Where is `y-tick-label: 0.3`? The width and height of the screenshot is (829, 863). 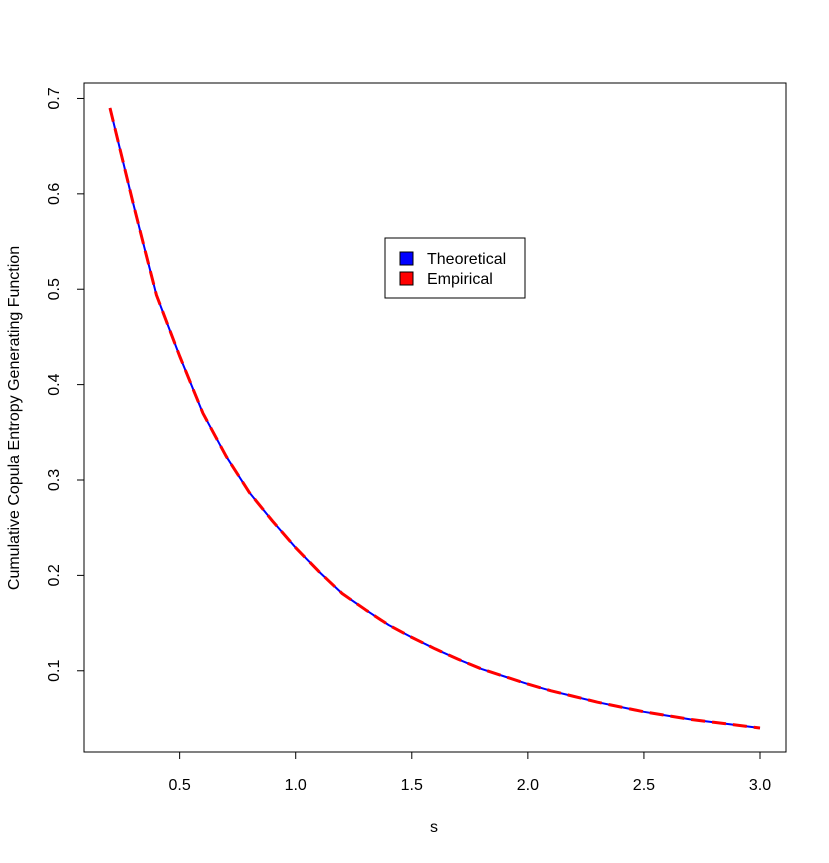 y-tick-label: 0.3 is located at coordinates (54, 480).